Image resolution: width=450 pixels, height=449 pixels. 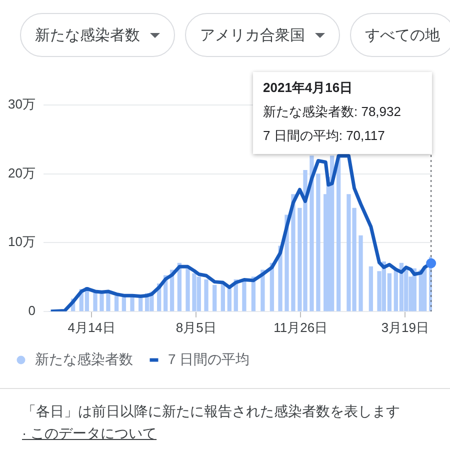 What do you see at coordinates (92, 327) in the screenshot?
I see `x-tick-label: 4月14日` at bounding box center [92, 327].